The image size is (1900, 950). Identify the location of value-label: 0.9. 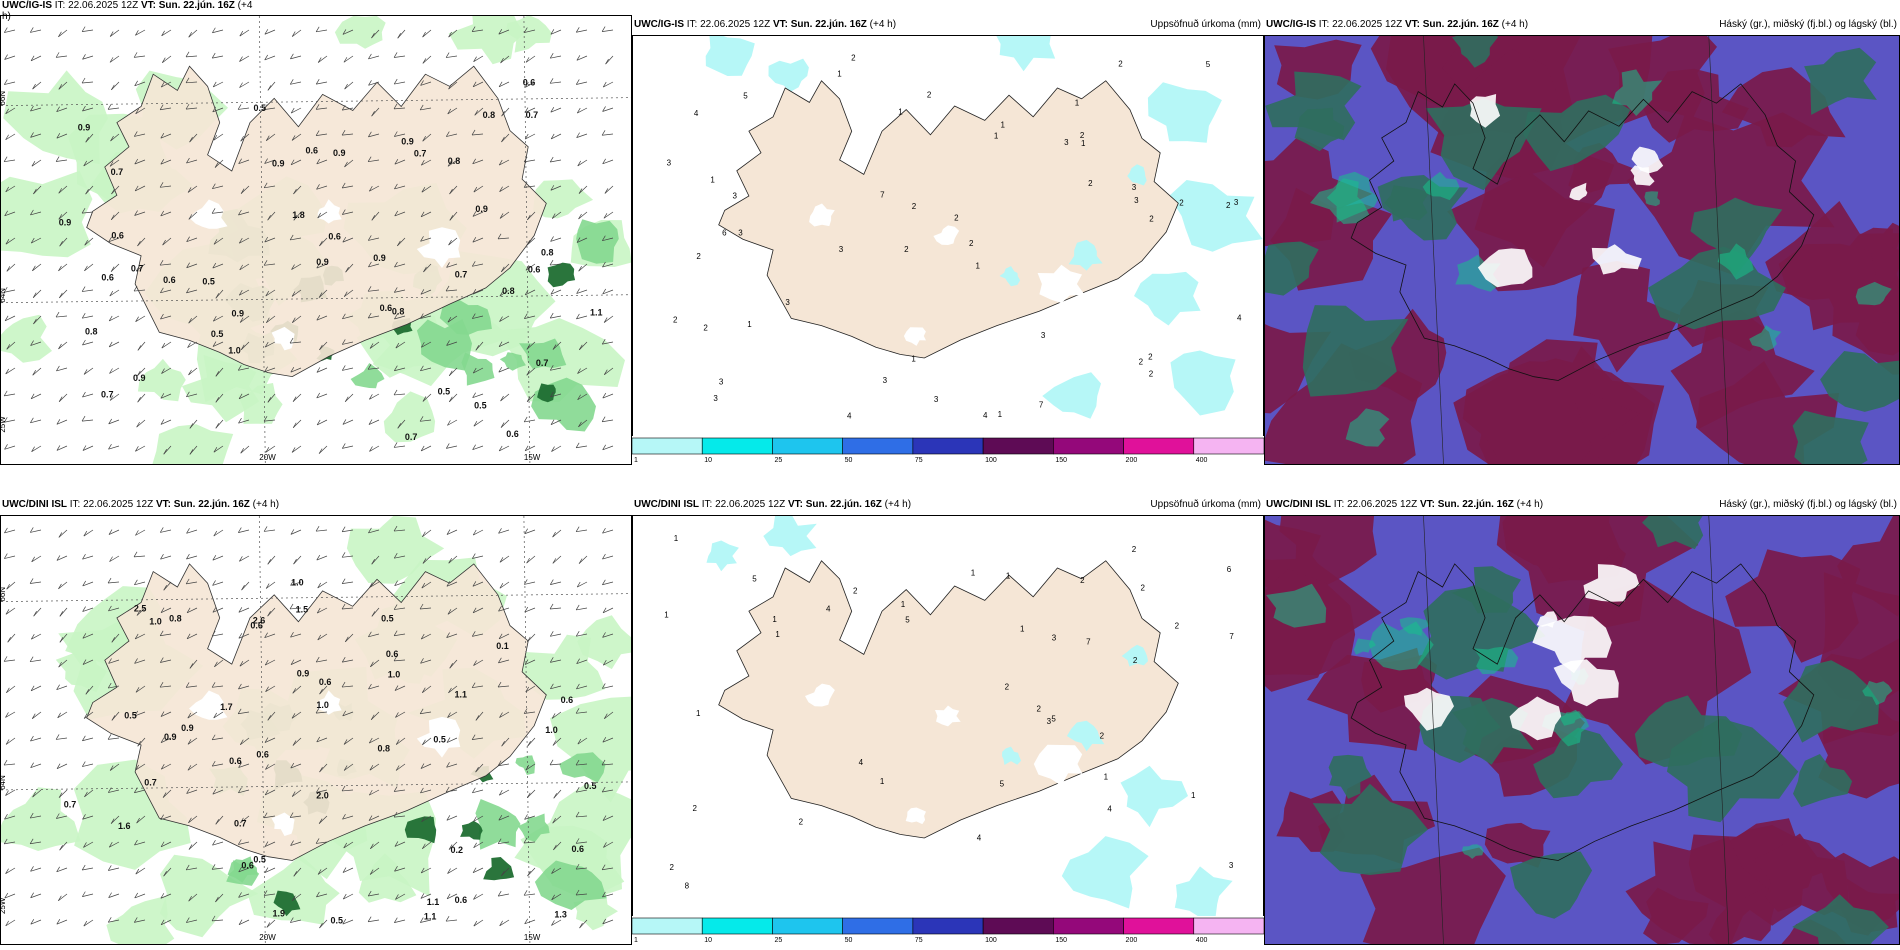
(65, 222).